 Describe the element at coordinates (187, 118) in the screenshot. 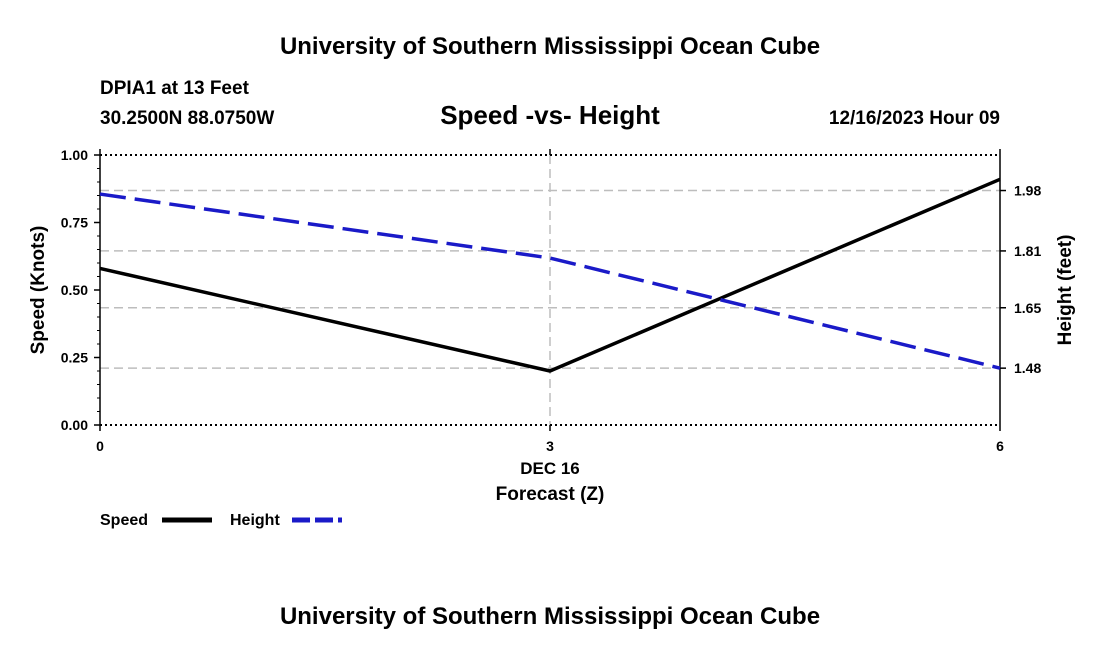

I see `station-coordinates: 30.2500N 88.0750W` at that location.